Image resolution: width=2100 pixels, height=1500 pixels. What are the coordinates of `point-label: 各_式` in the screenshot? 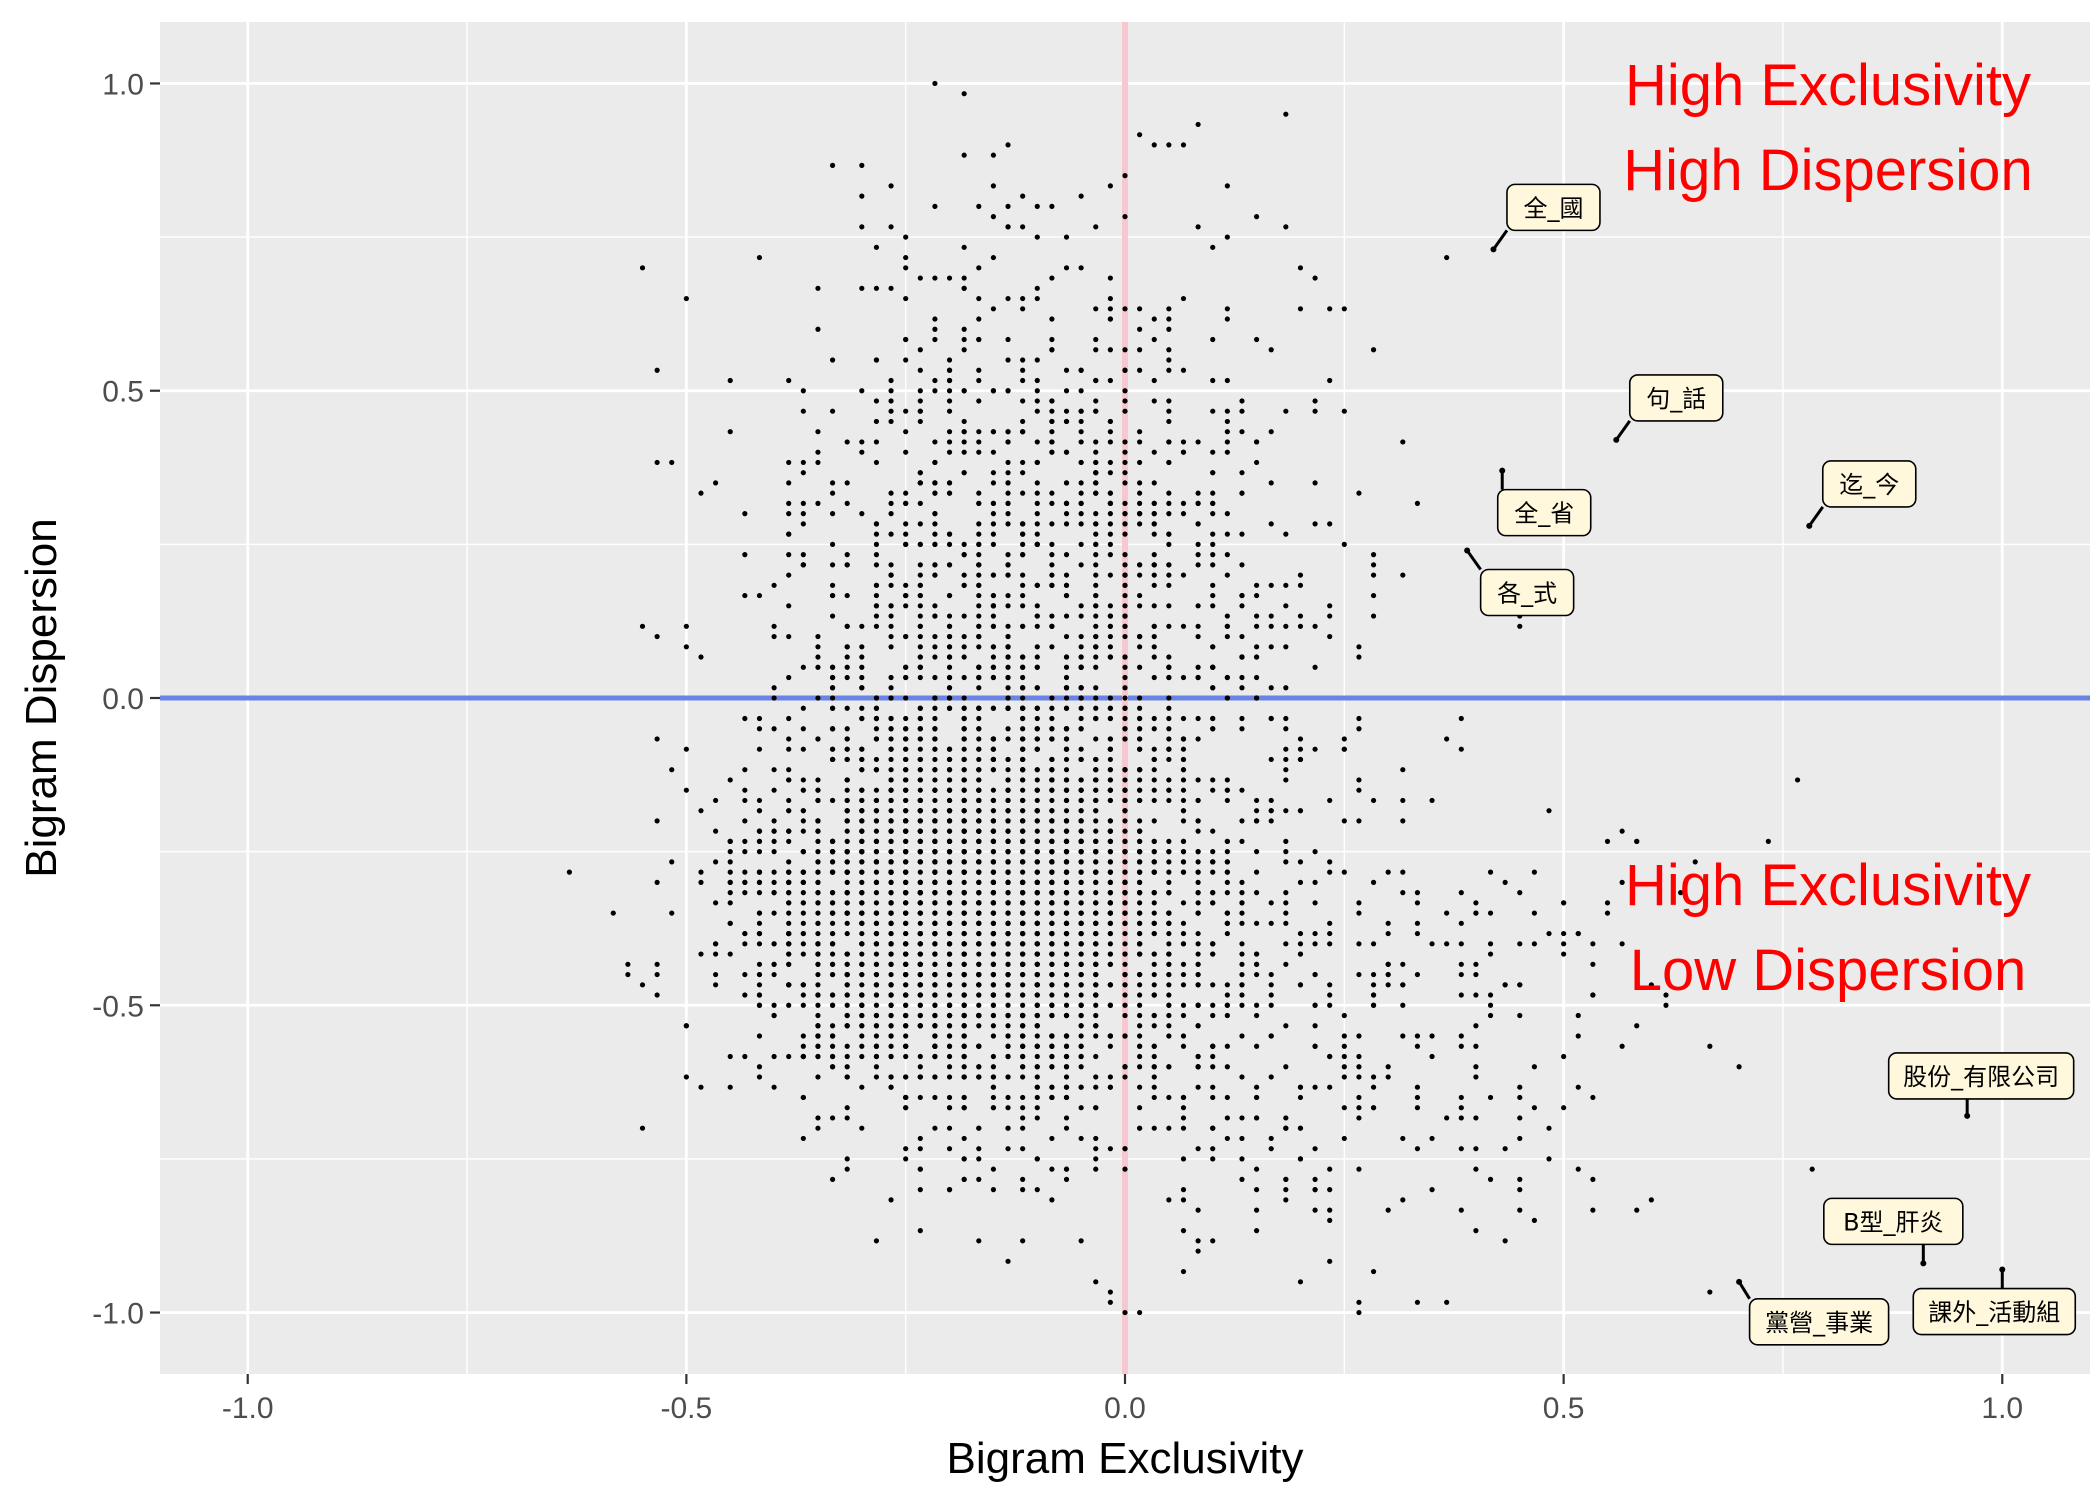 It's located at (1527, 594).